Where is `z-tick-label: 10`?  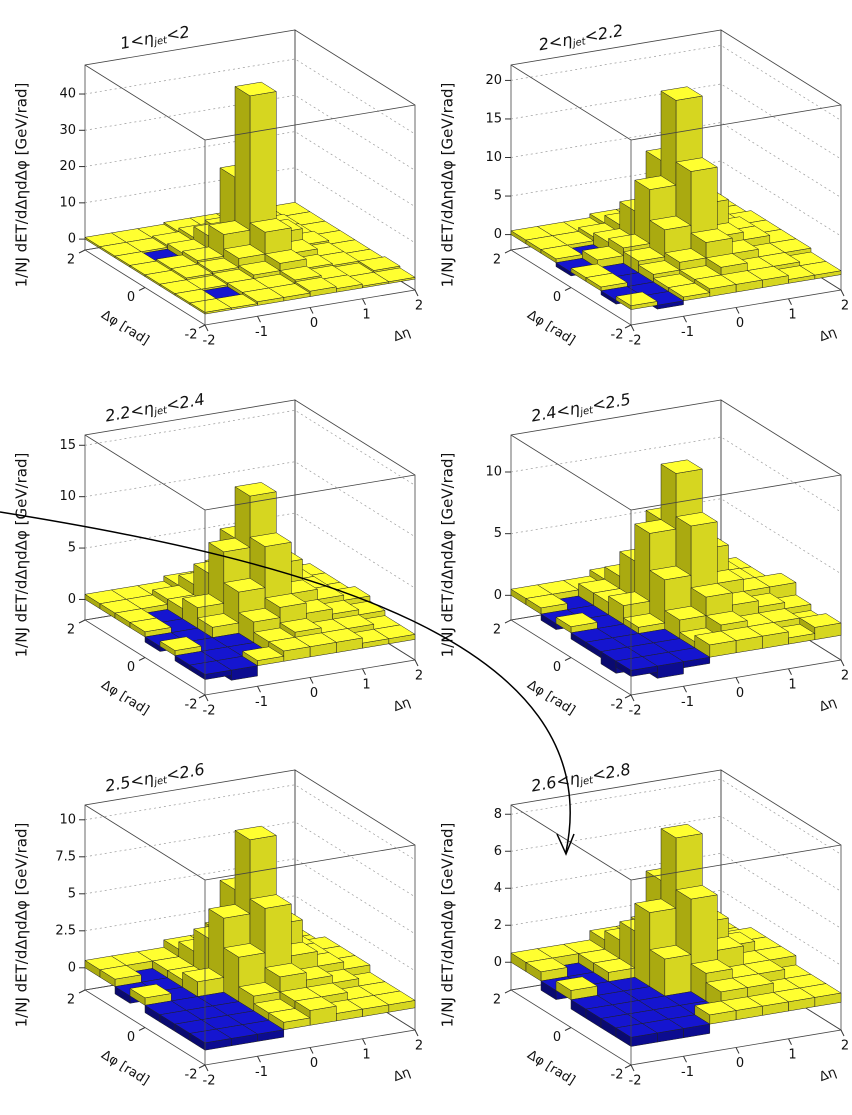
z-tick-label: 10 is located at coordinates (67, 819).